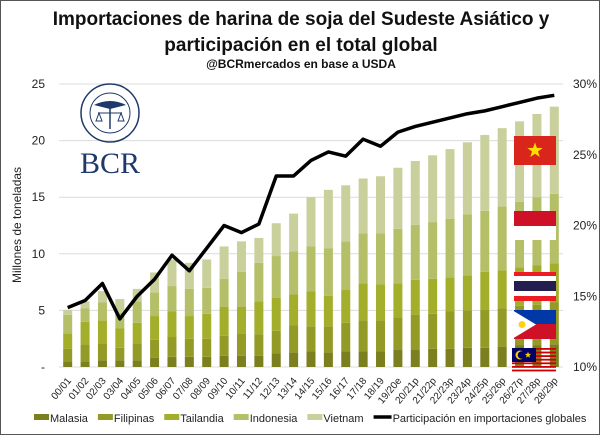  I want to click on bcr-logo: BCR, so click(110, 131).